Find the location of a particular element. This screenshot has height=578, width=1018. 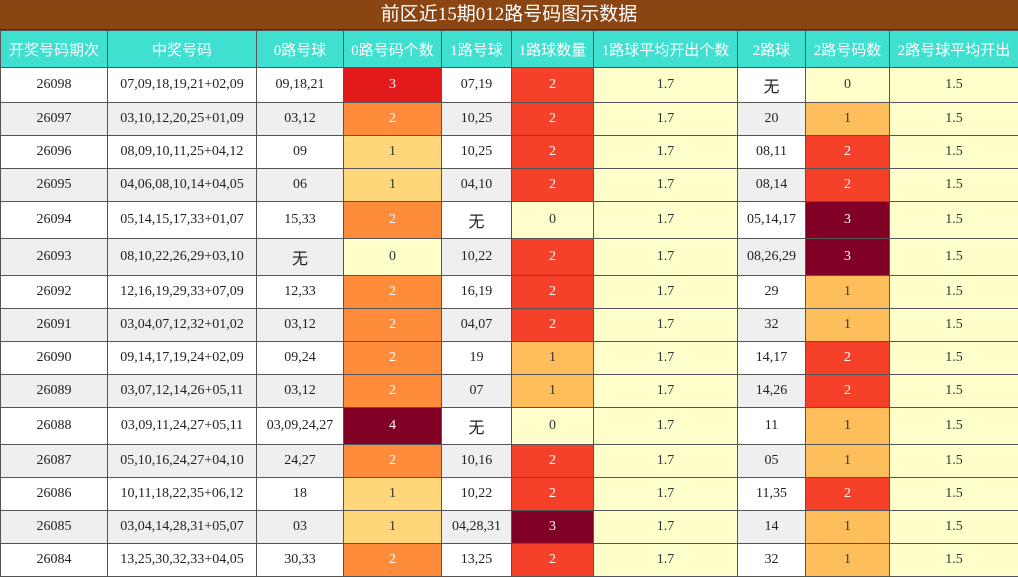

winning-numbers-cell: 12,16,19,29,33+07,09 is located at coordinates (182, 292).